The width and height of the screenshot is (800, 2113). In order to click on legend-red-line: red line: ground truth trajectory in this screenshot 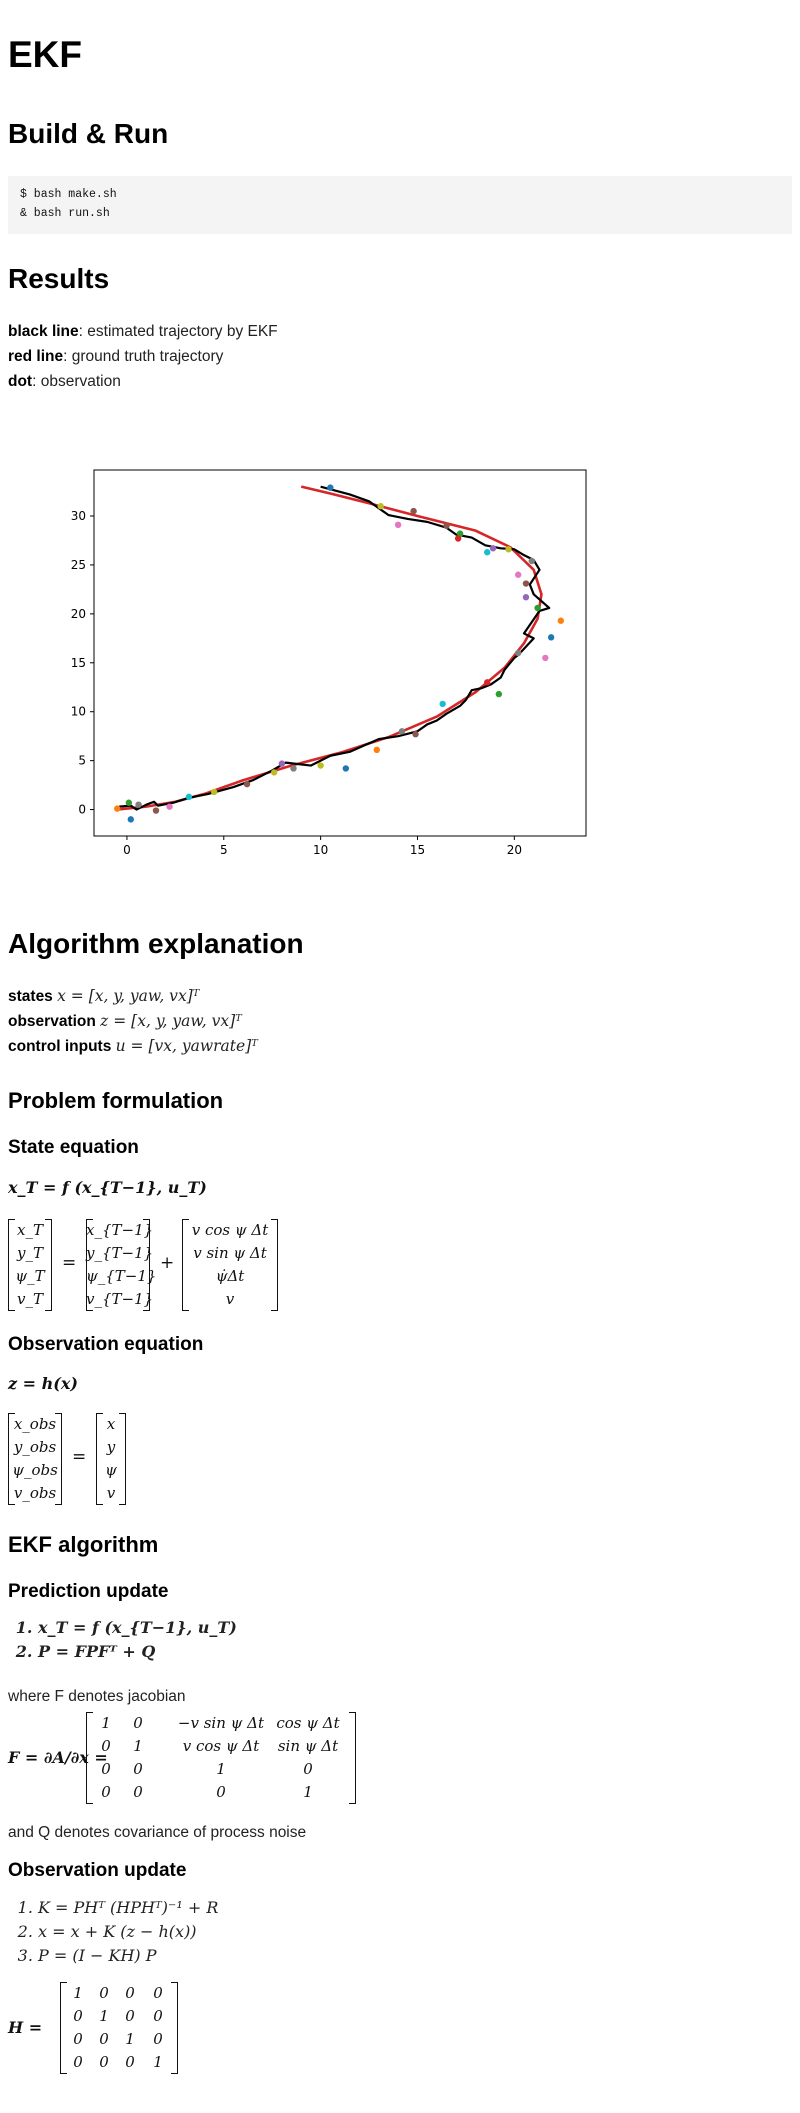, I will do `click(115, 357)`.